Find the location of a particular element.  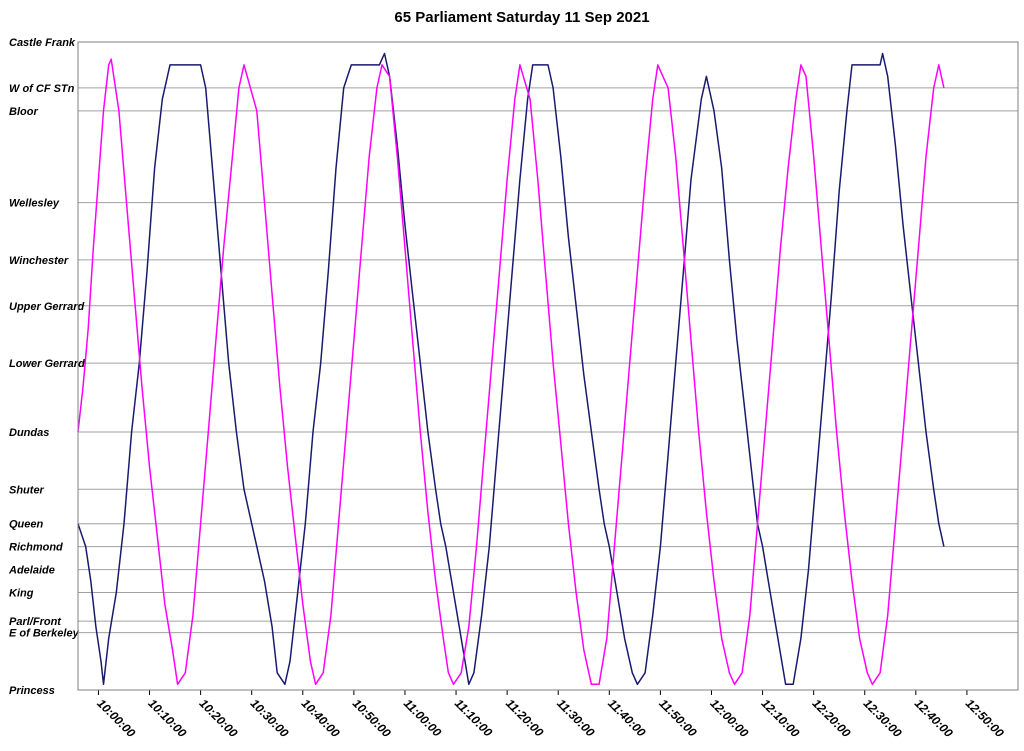

stop-label: Lower Gerrard is located at coordinates (47, 364).